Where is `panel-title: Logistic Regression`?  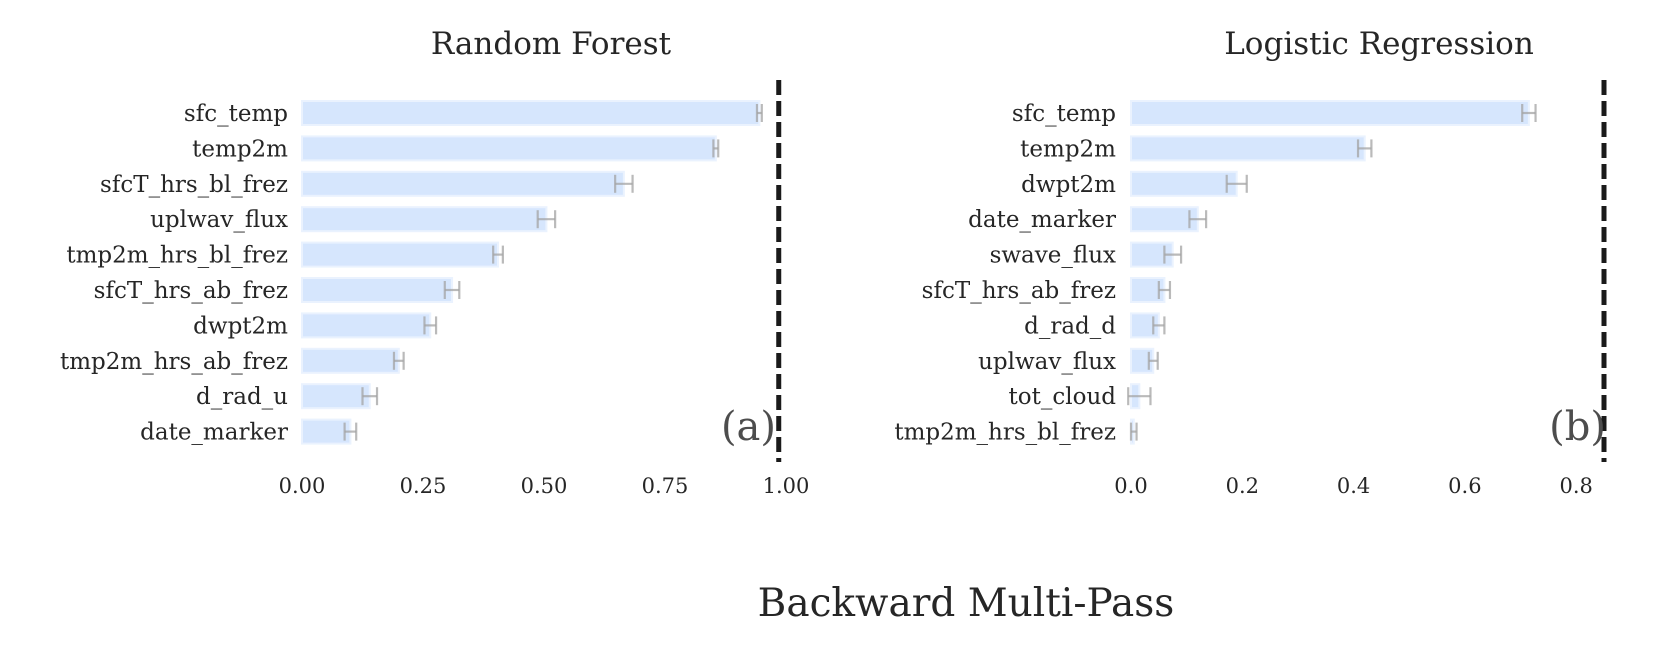
panel-title: Logistic Regression is located at coordinates (1379, 44).